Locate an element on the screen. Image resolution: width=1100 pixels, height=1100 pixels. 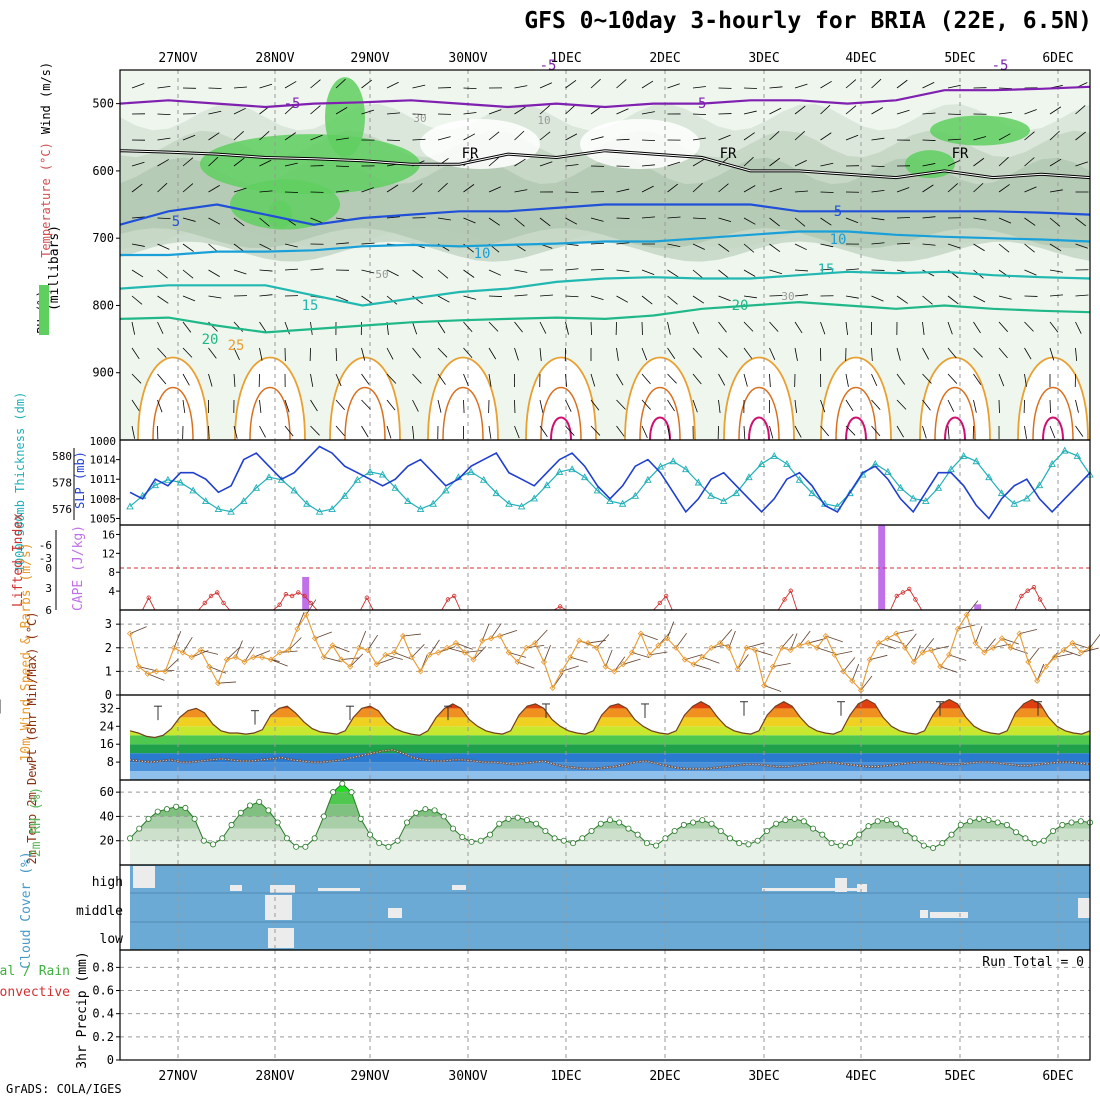
contour-label: 5 is located at coordinates (838, 212).